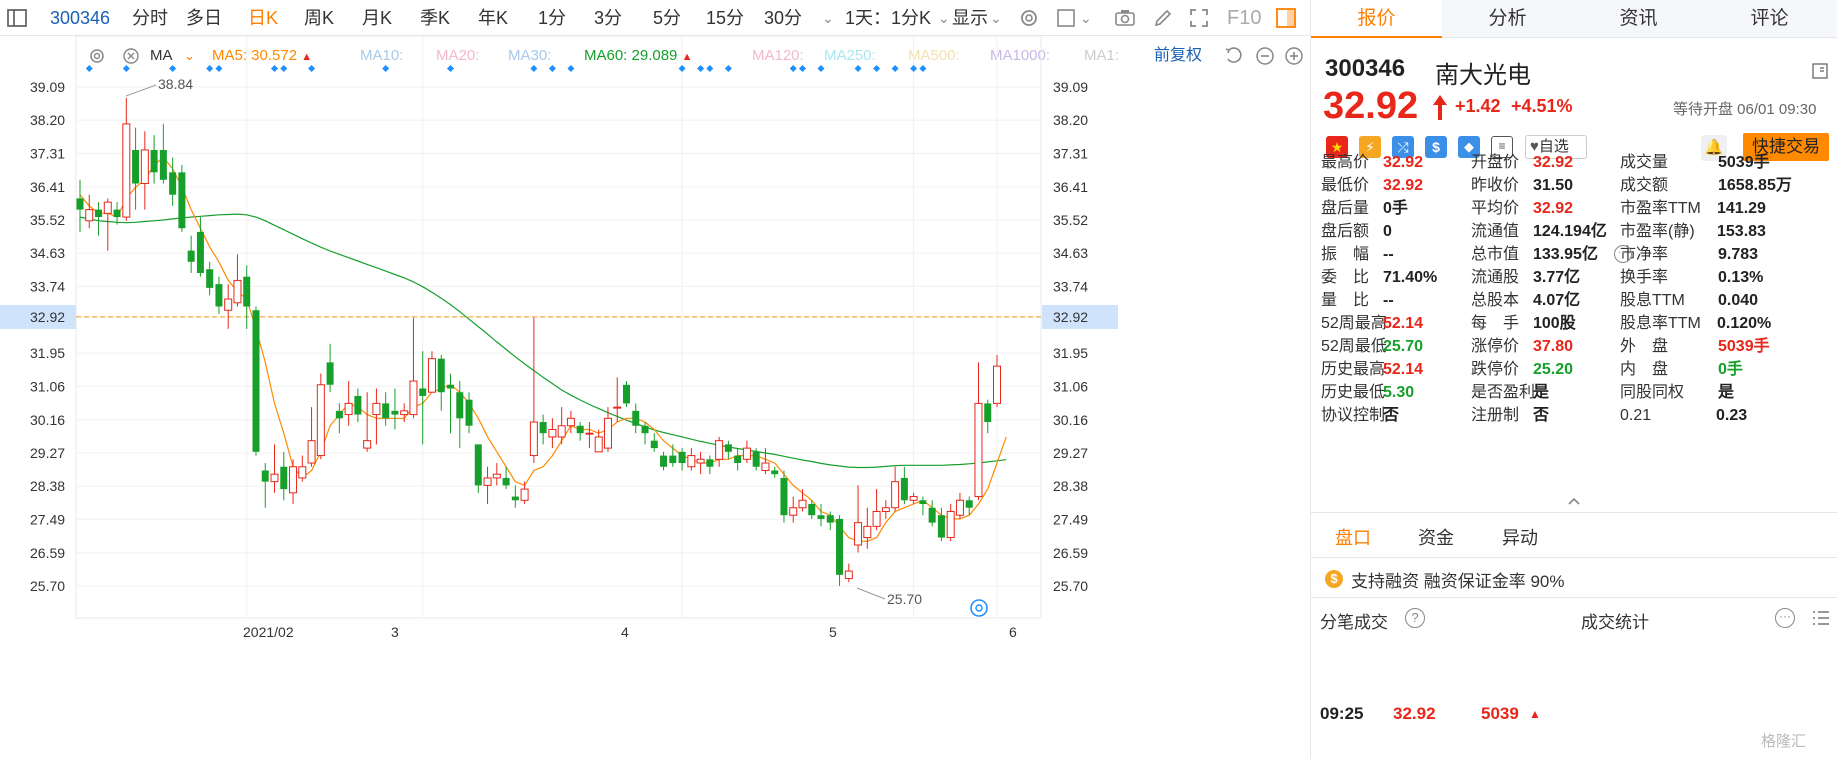 This screenshot has width=1837, height=759. What do you see at coordinates (1469, 147) in the screenshot?
I see `tag-icon: ◆` at bounding box center [1469, 147].